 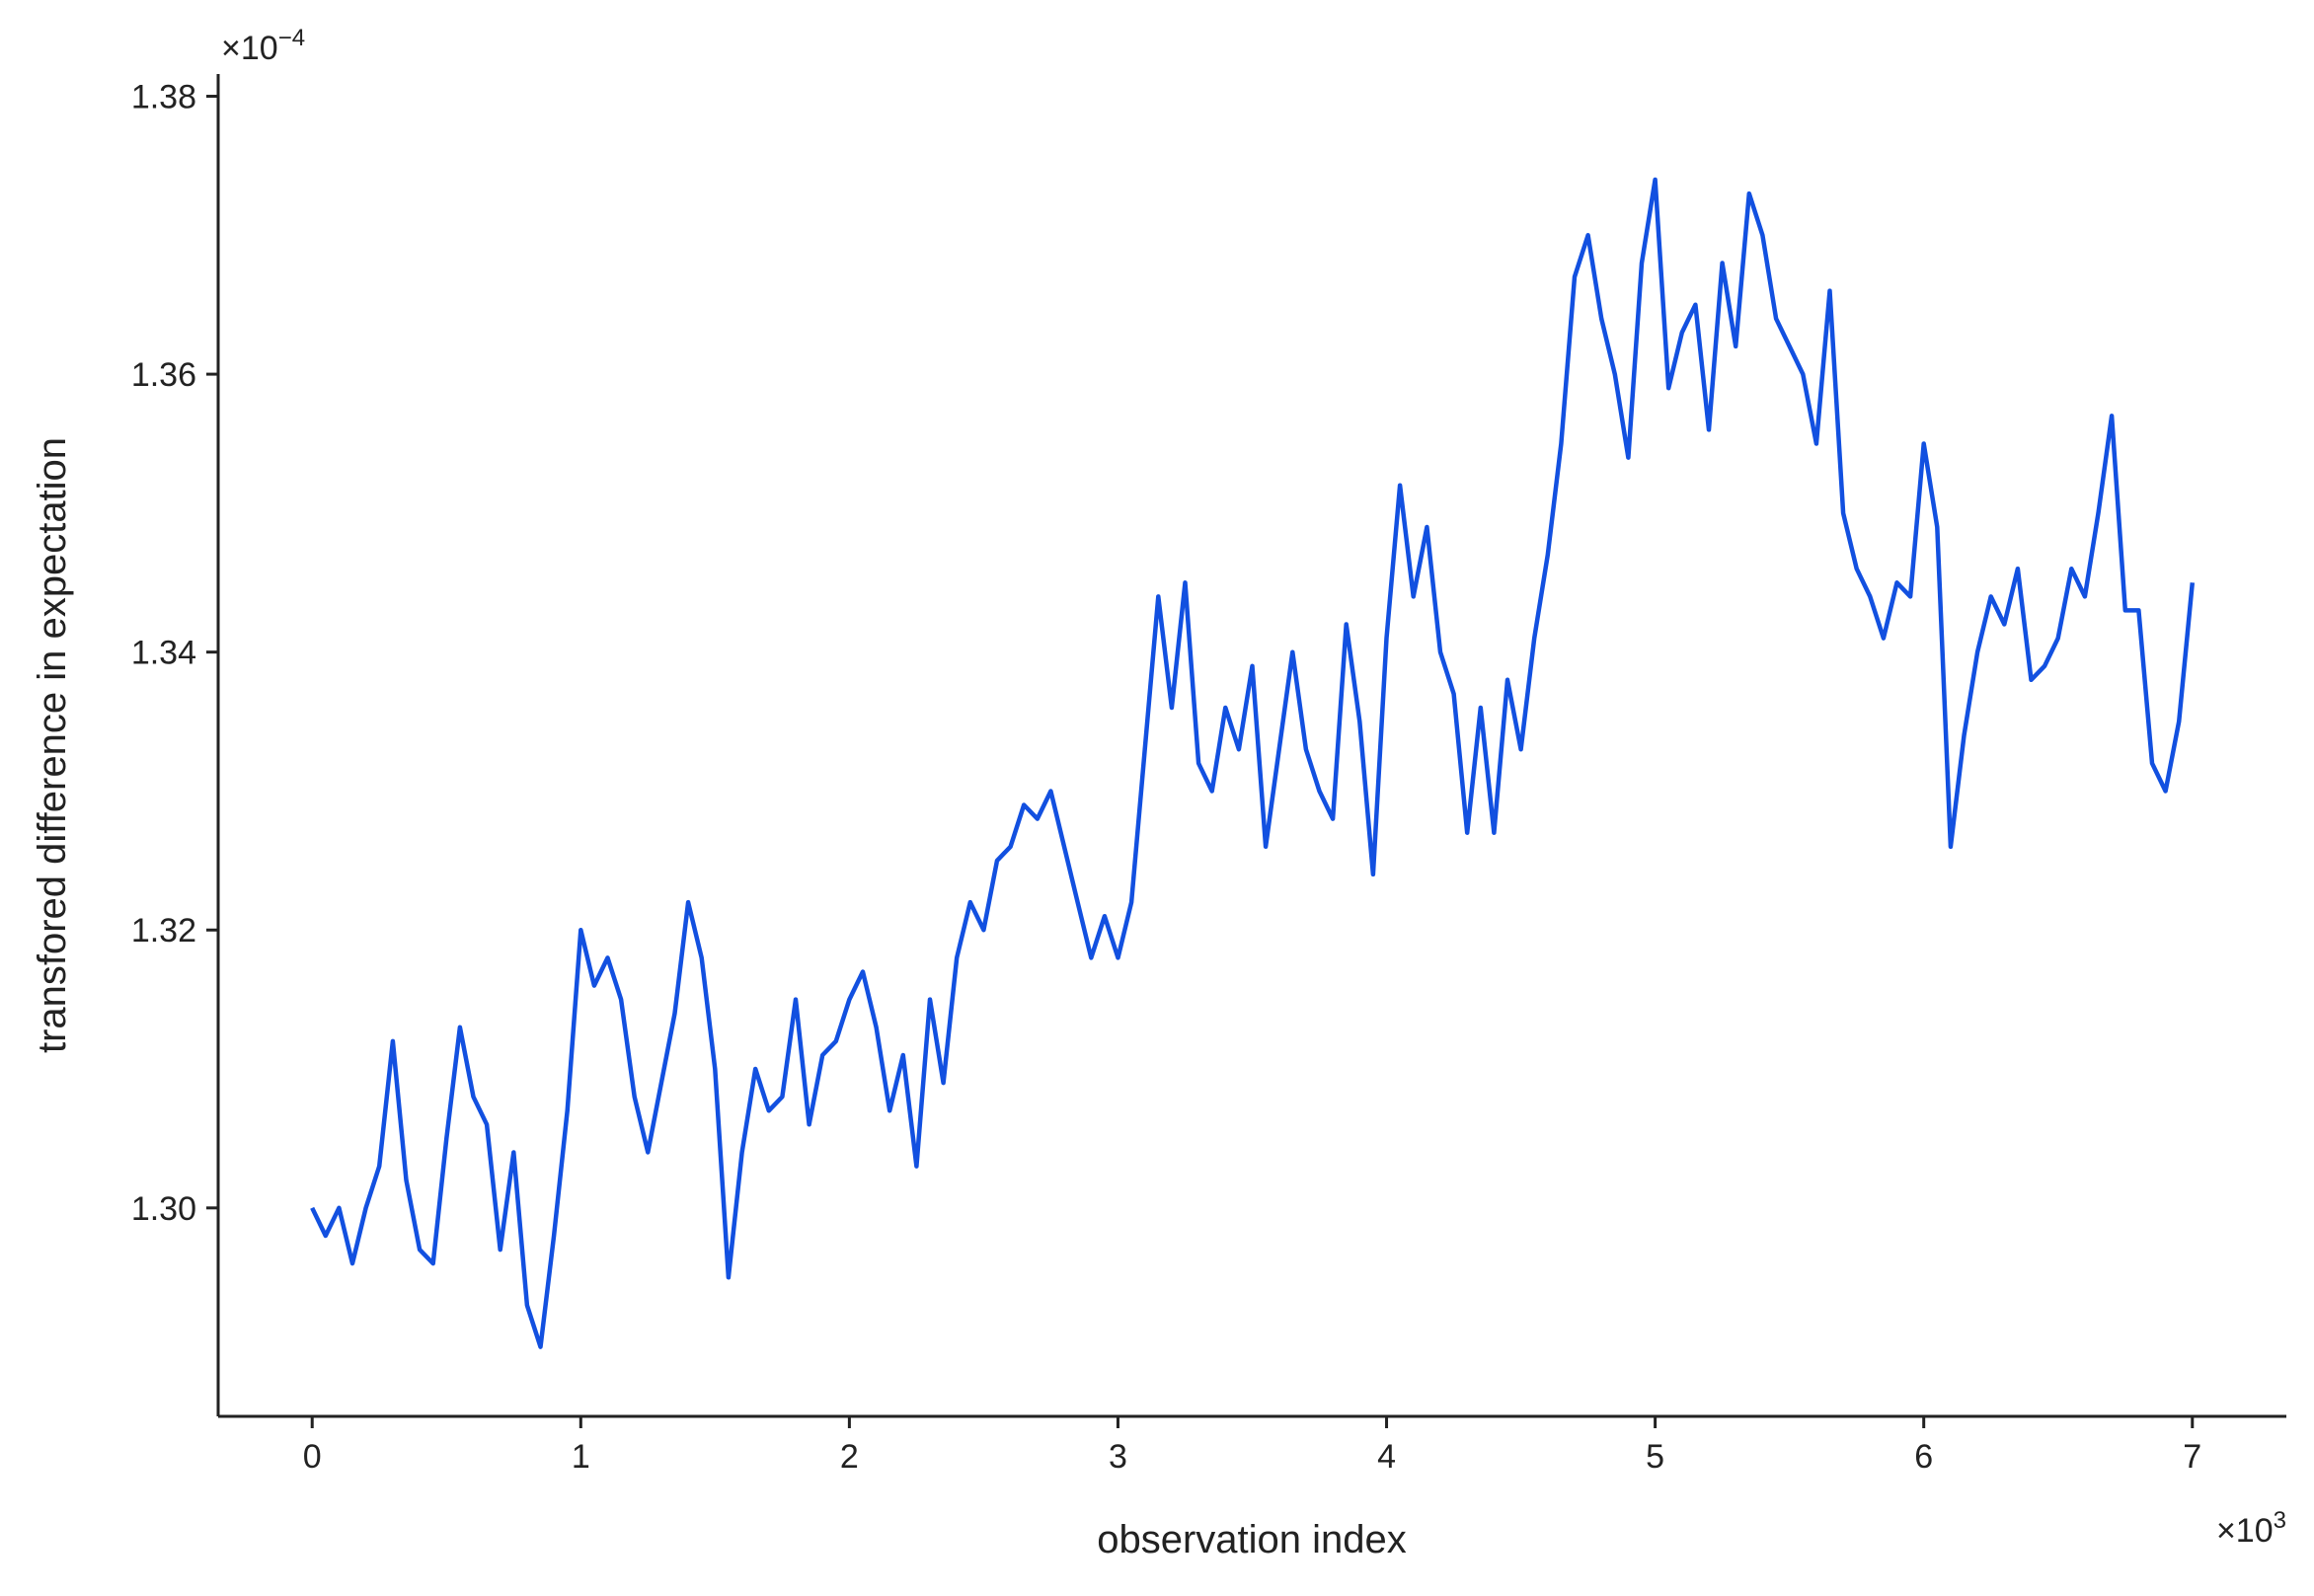 I want to click on y-offset-text: ×10⁻⁴, so click(x=263, y=46).